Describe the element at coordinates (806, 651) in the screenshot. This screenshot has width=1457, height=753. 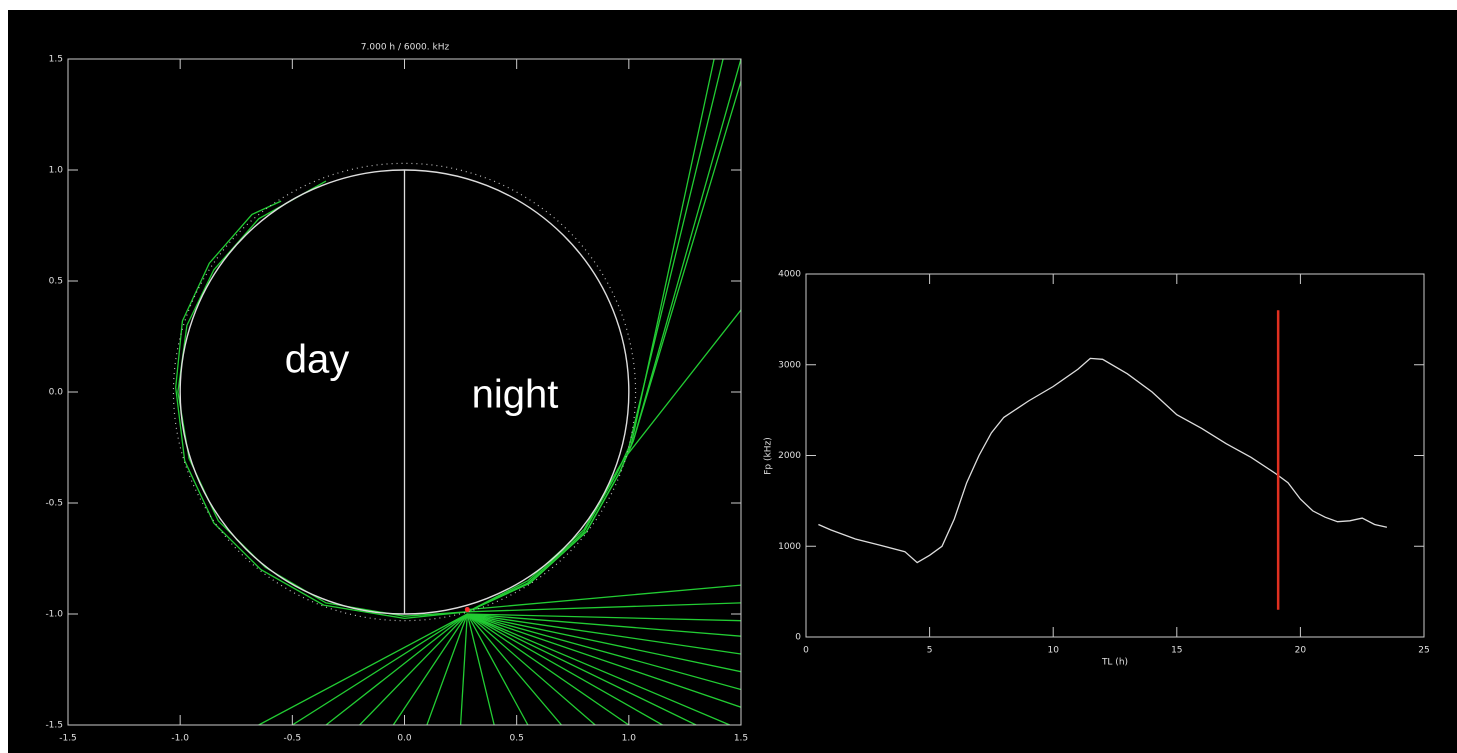
I see `x-tick-label: 0` at that location.